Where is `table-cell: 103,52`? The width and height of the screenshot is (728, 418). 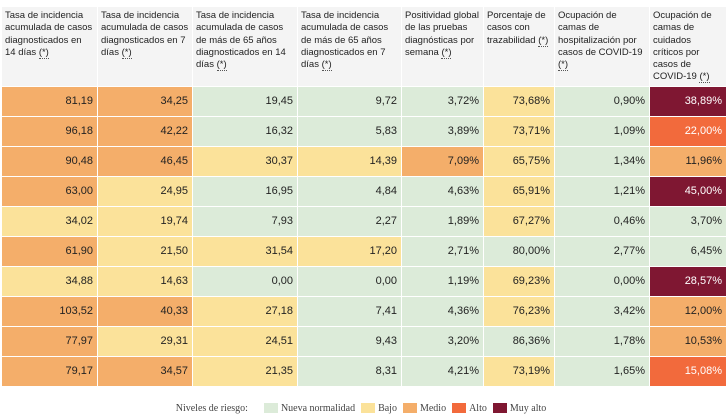 table-cell: 103,52 is located at coordinates (49, 311).